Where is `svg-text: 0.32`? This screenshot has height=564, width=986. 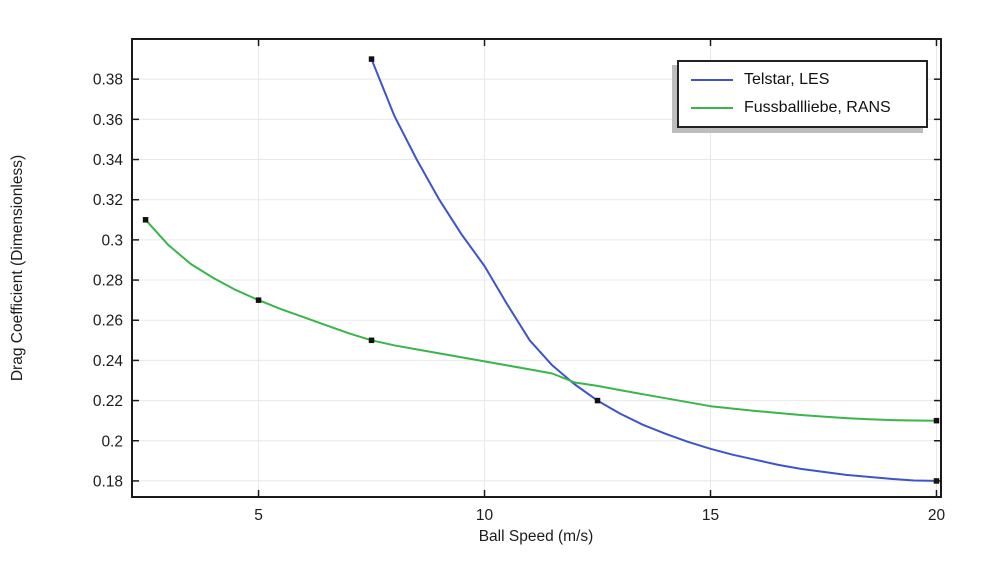
svg-text: 0.32 is located at coordinates (108, 200).